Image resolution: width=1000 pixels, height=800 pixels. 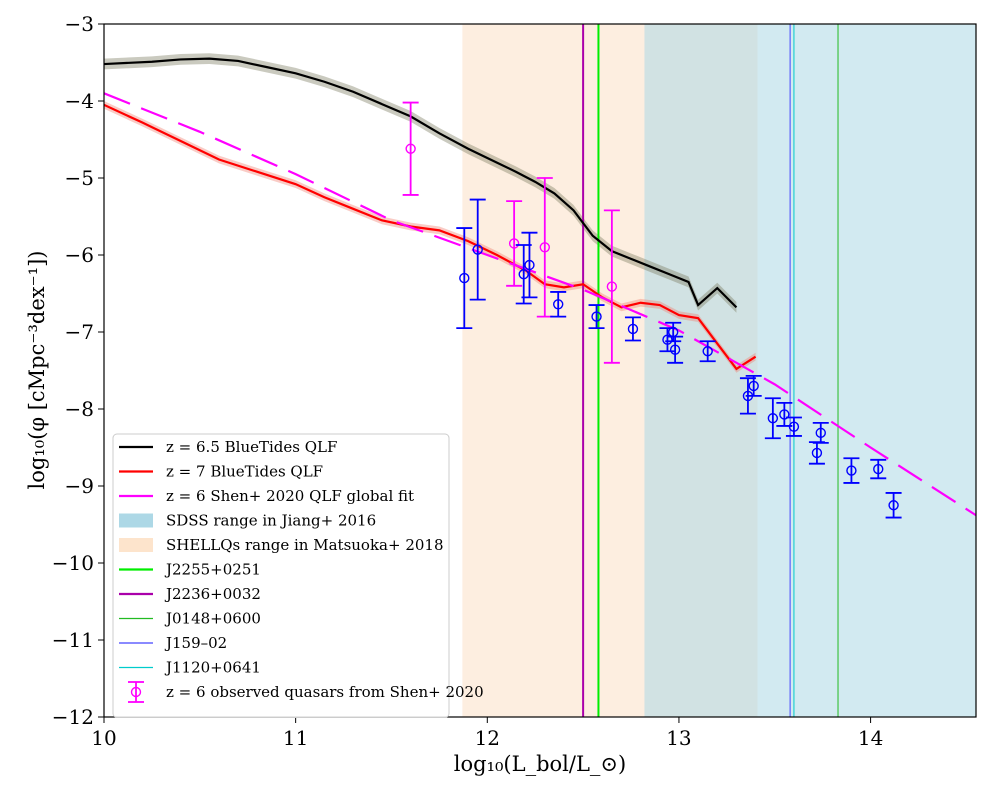 I want to click on legend-label: J1120+0641, so click(x=212, y=668).